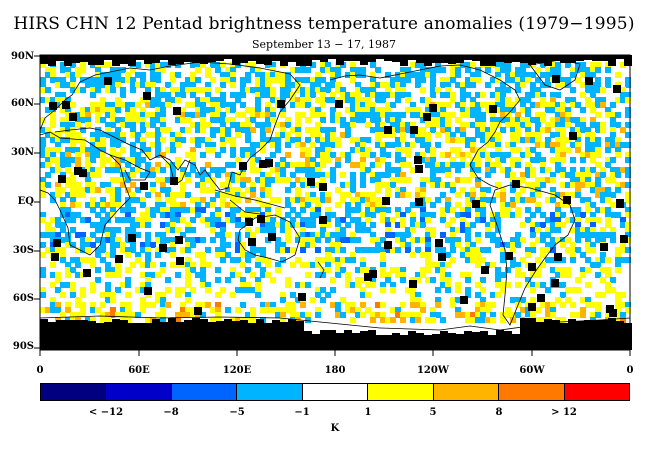  Describe the element at coordinates (425, 126) in the screenshot. I see `coast-north-america` at that location.